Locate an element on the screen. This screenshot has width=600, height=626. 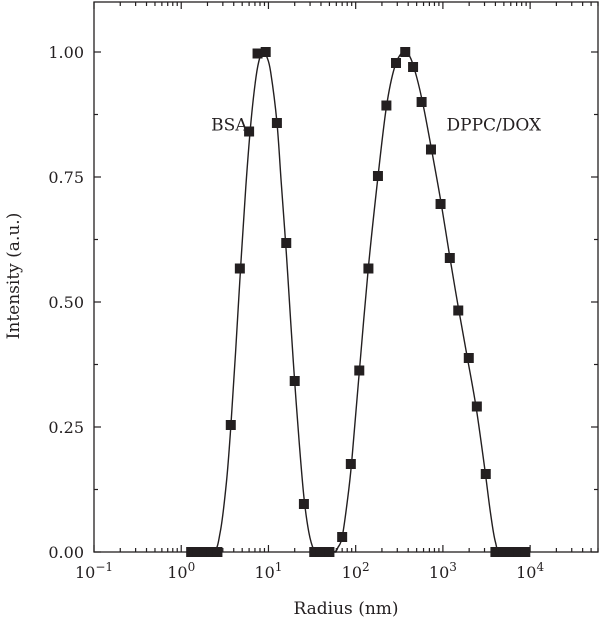
y-axis-title: Intensity (a.u.) is located at coordinates (14, 276).